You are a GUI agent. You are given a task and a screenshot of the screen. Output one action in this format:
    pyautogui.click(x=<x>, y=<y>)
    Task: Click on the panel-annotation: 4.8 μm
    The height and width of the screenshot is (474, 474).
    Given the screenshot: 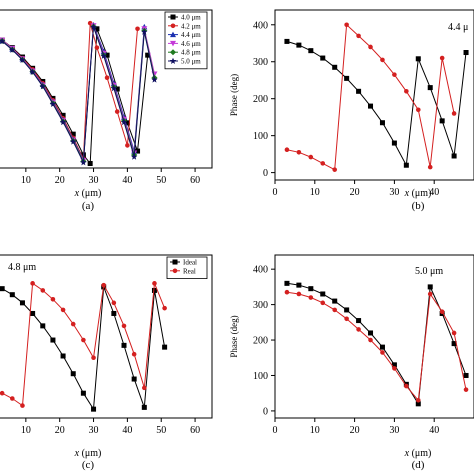 What is the action you would take?
    pyautogui.click(x=22, y=267)
    